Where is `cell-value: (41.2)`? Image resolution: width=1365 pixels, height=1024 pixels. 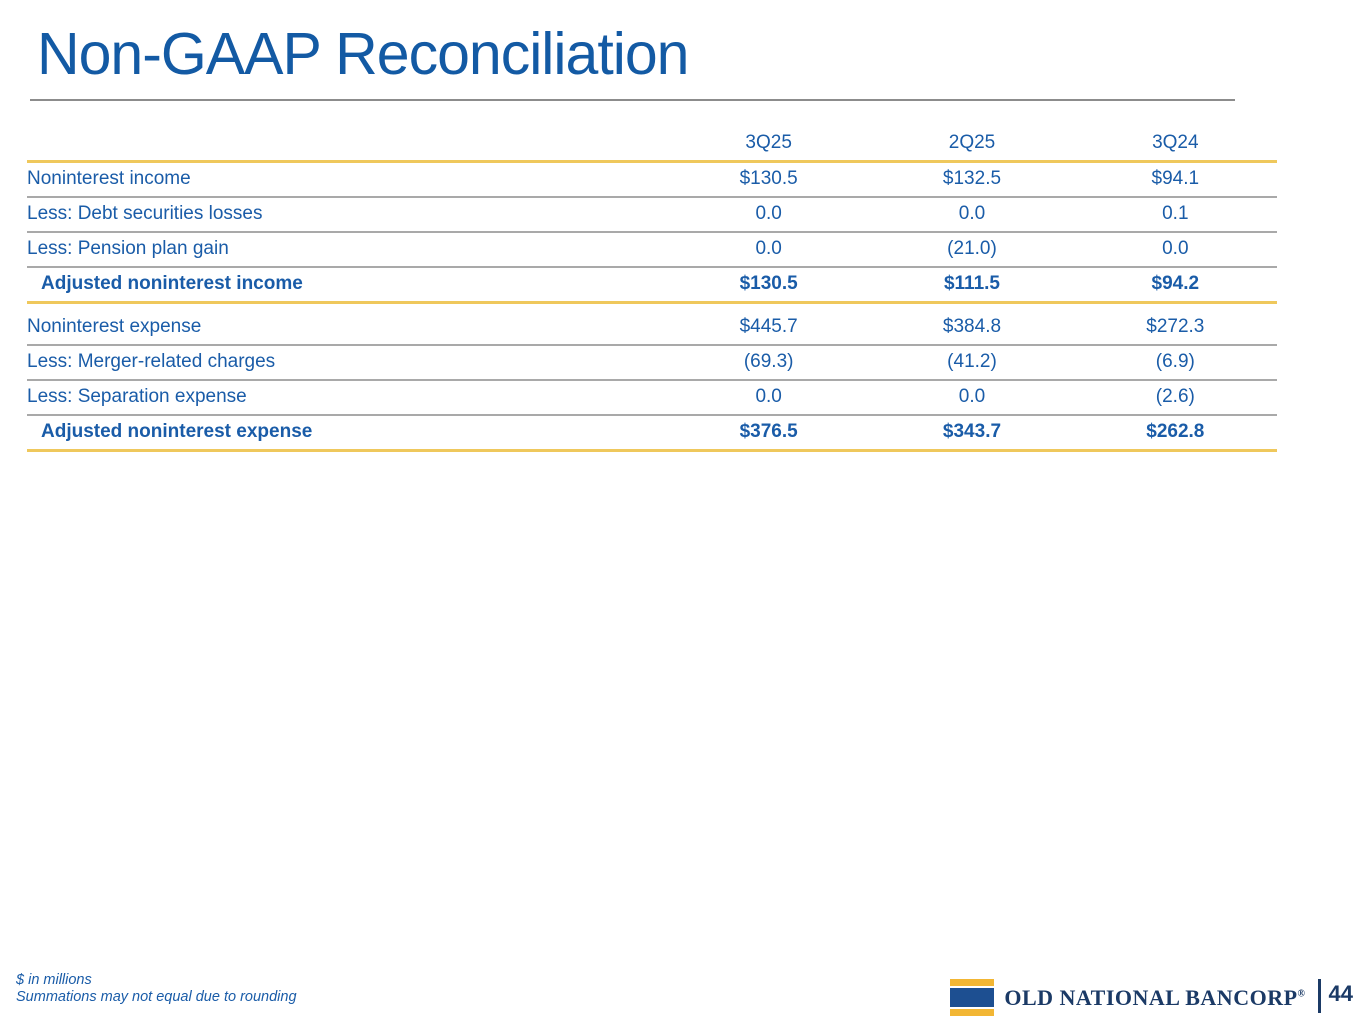 cell-value: (41.2) is located at coordinates (972, 363).